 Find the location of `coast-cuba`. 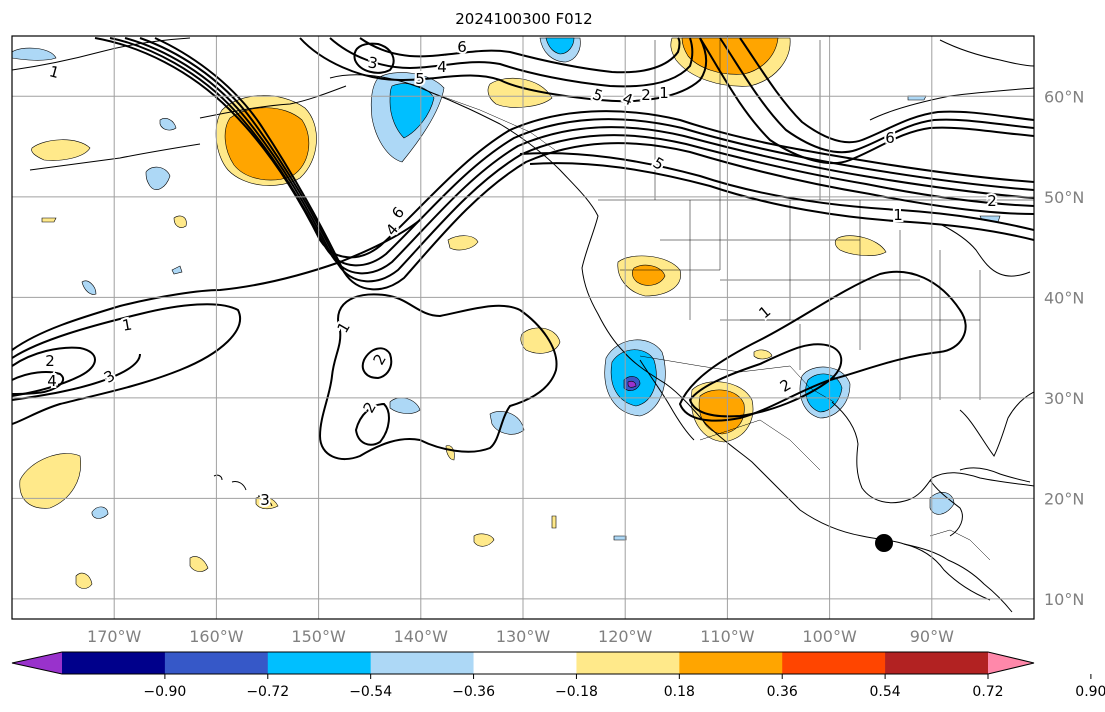

coast-cuba is located at coordinates (995, 475).